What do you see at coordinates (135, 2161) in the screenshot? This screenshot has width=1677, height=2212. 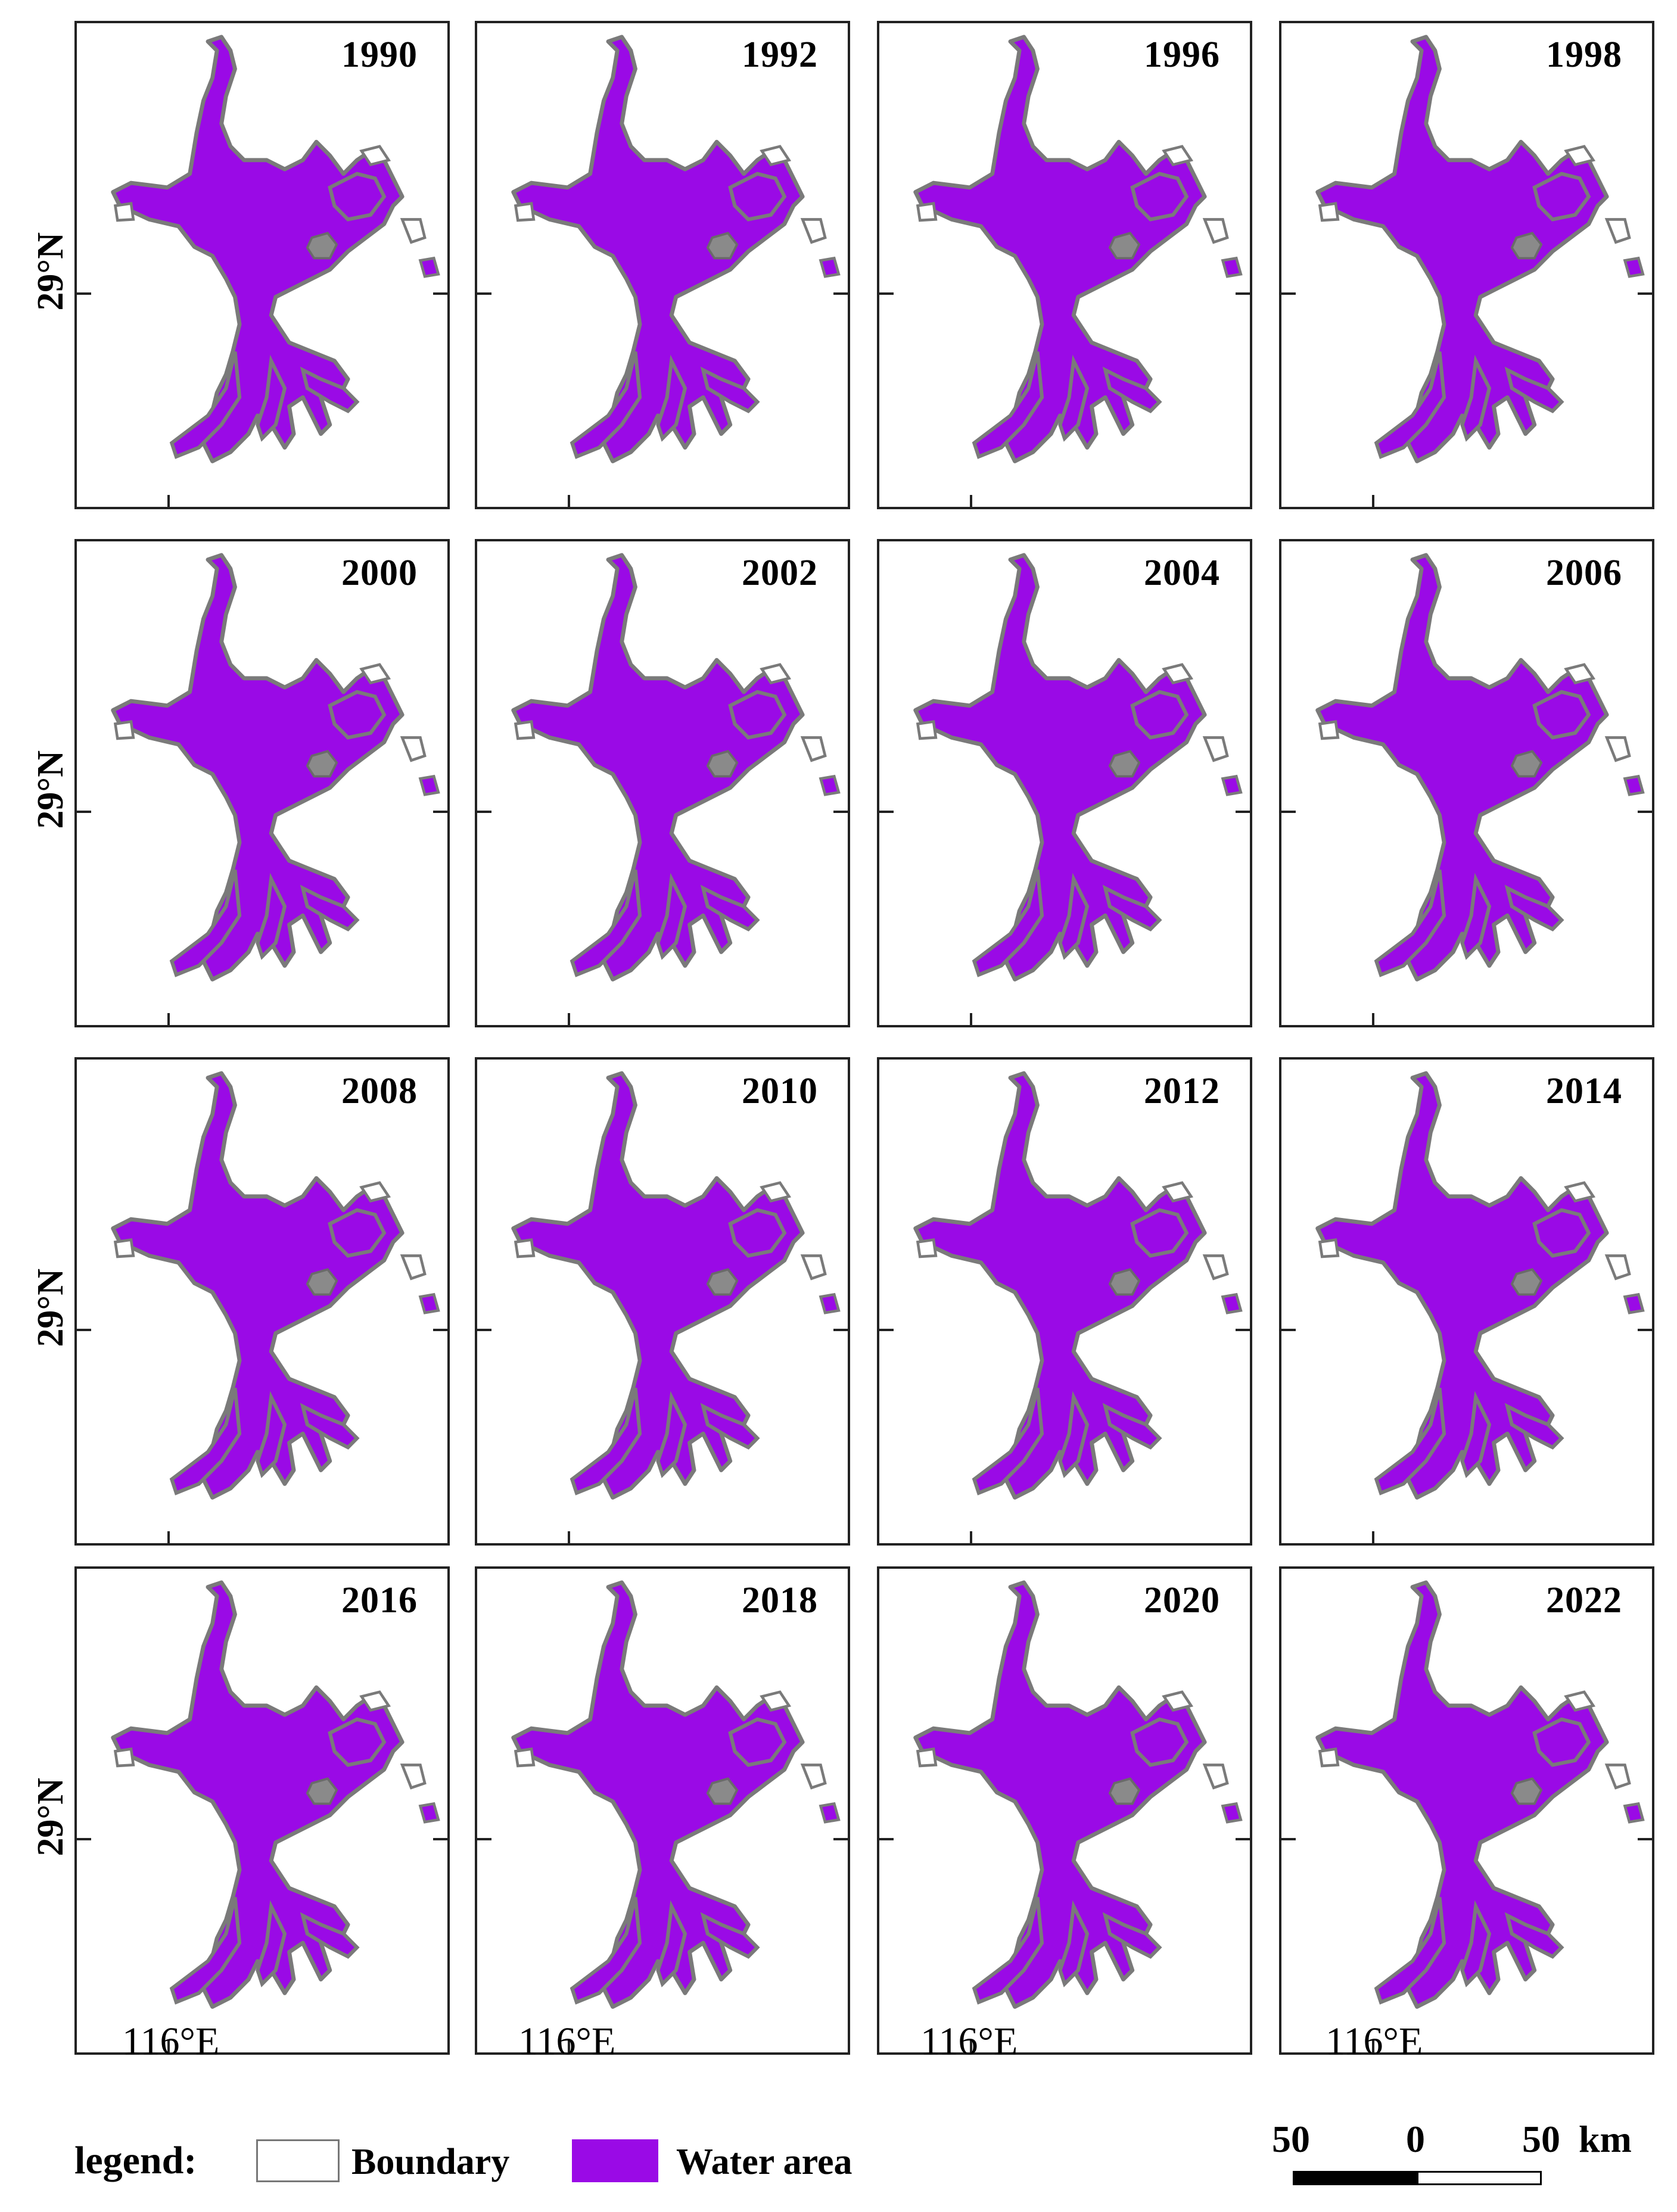 I see `legend-title: legend:` at bounding box center [135, 2161].